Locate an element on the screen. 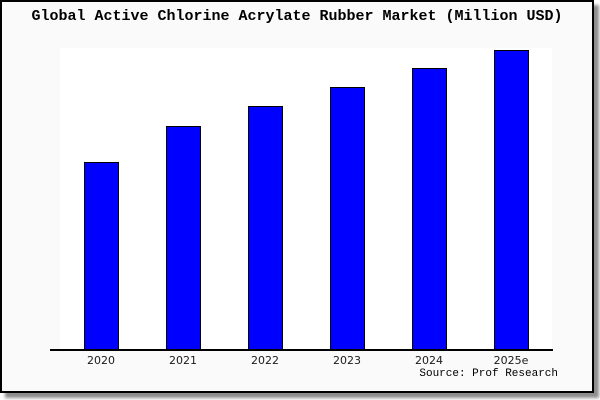 The height and width of the screenshot is (400, 600). bar-2022 is located at coordinates (265, 228).